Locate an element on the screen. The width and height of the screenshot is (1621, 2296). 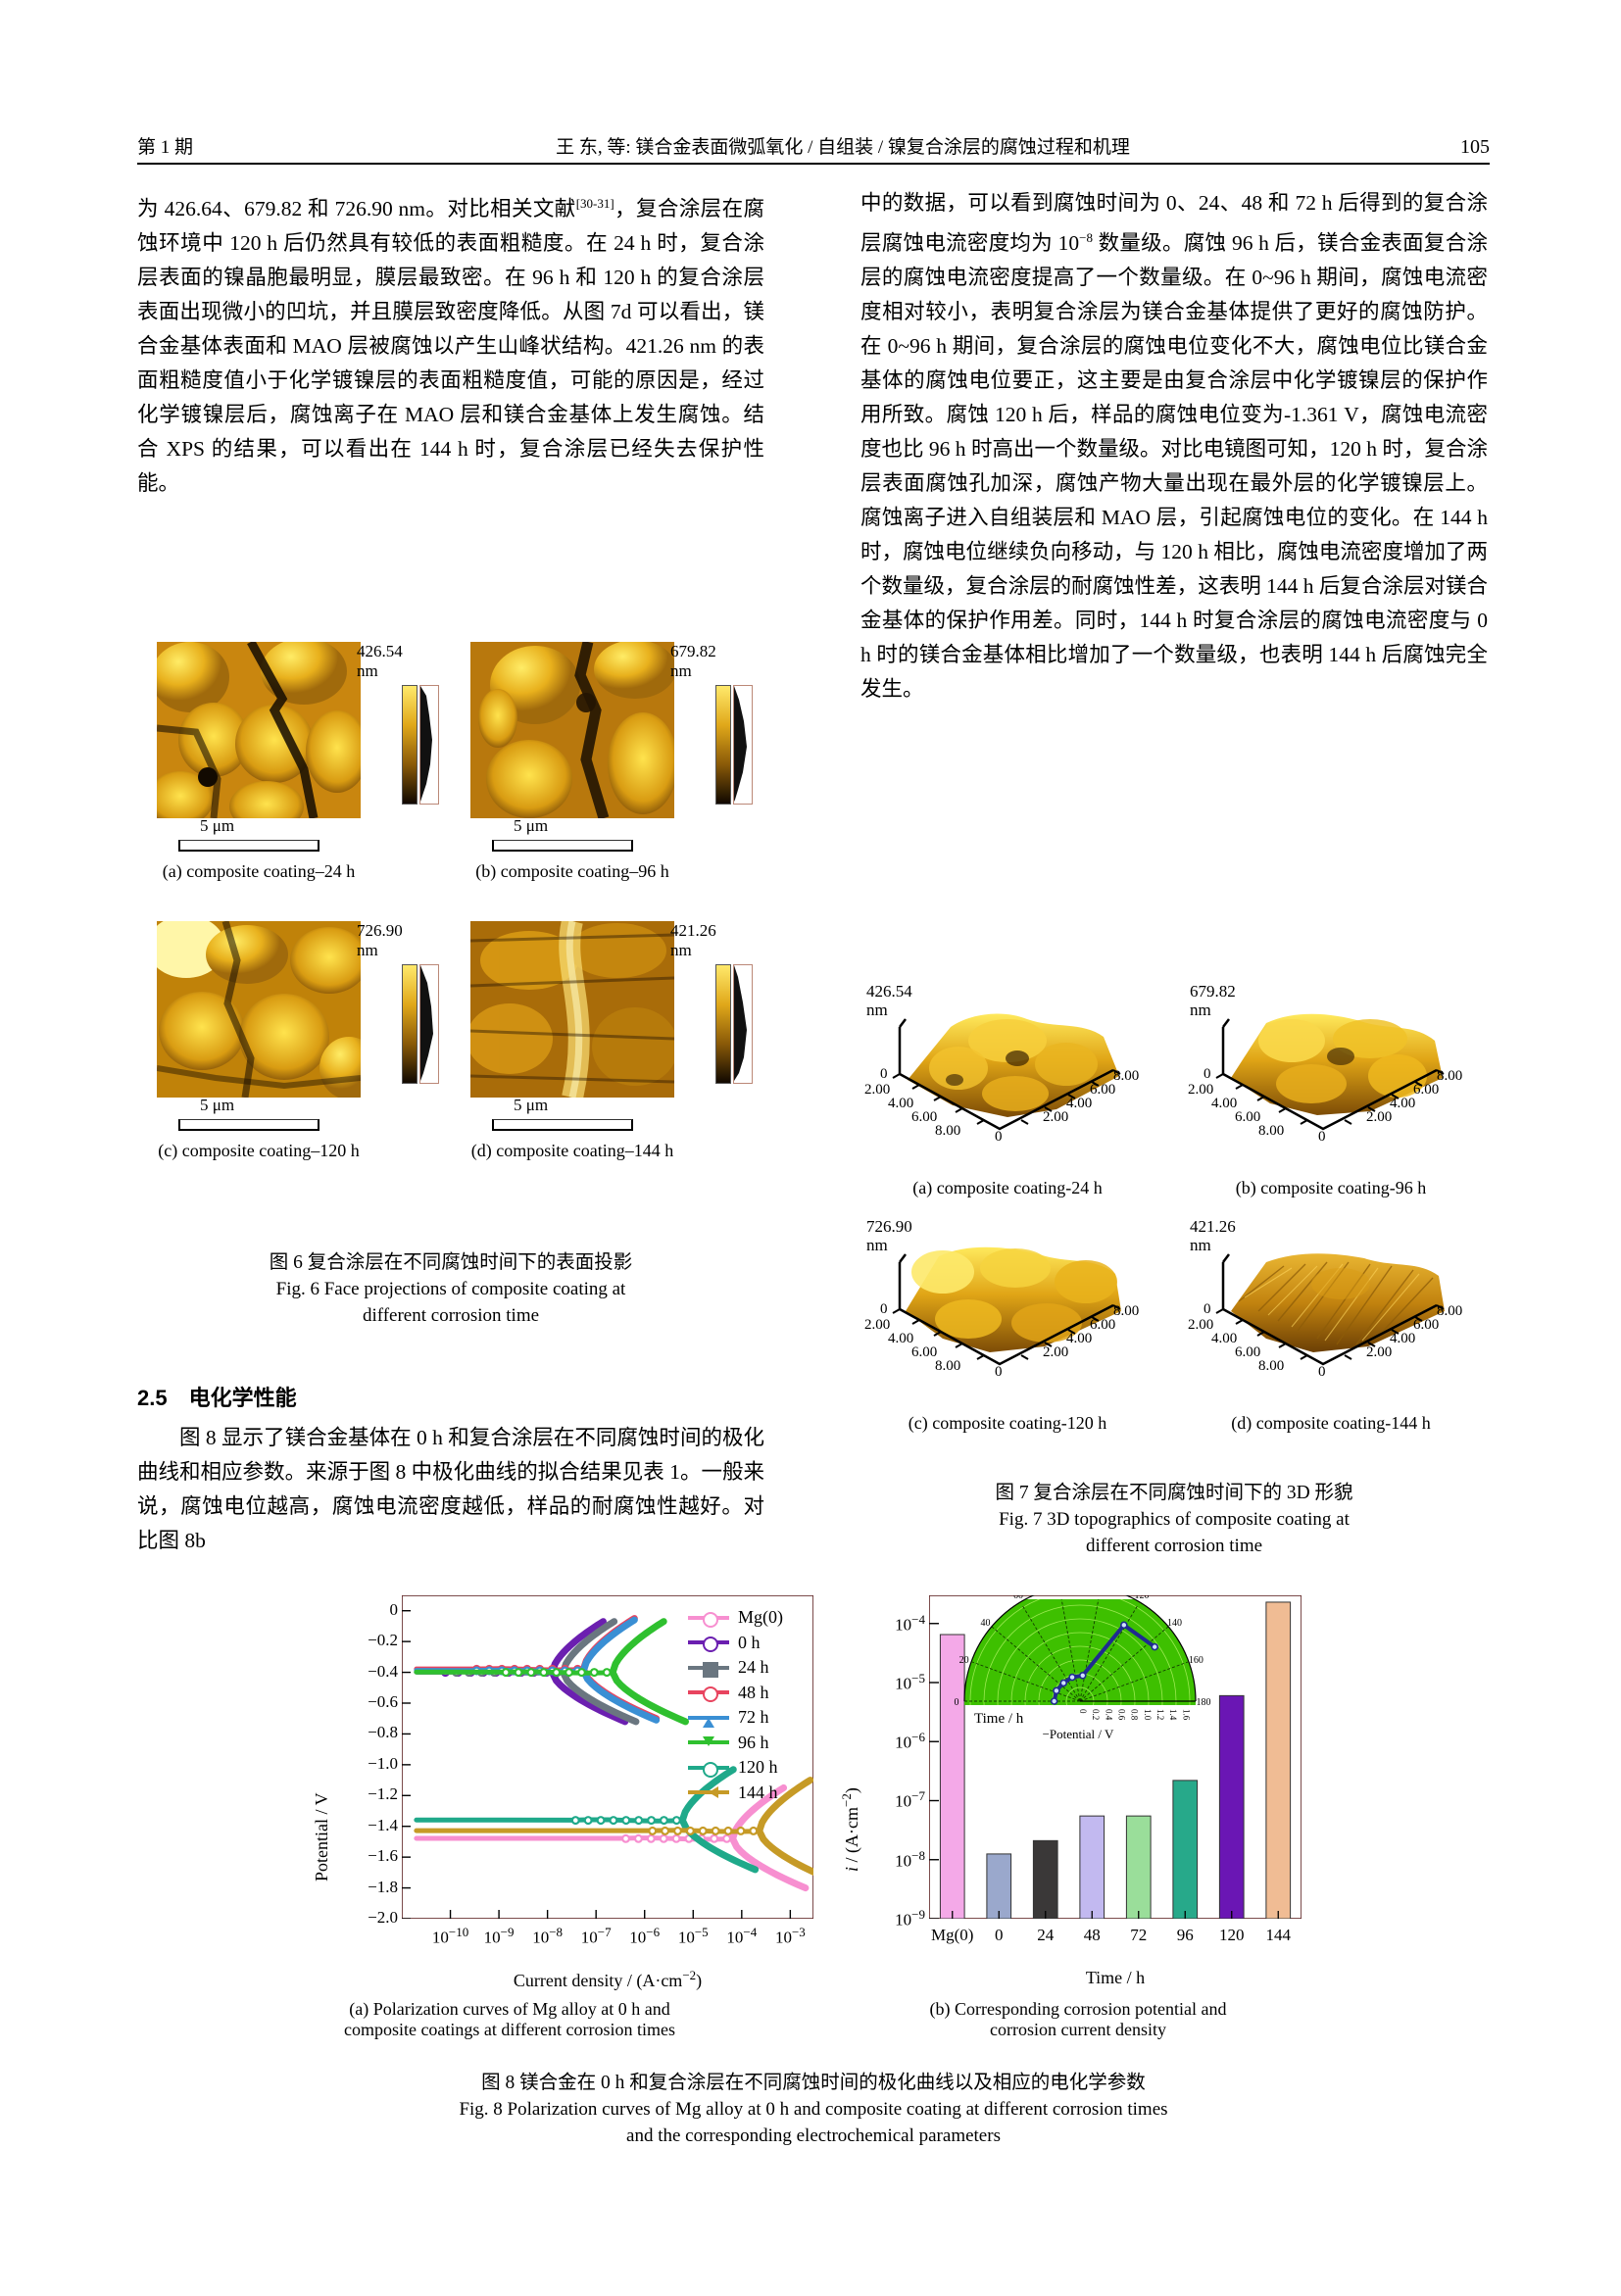
topo-panel-b: 679.82 nm 0 is located at coordinates (1331, 1089).